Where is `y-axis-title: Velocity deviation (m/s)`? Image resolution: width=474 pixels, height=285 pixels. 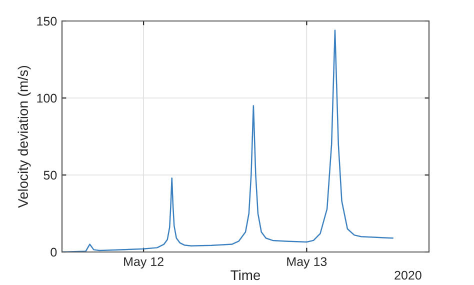 y-axis-title: Velocity deviation (m/s) is located at coordinates (24, 137).